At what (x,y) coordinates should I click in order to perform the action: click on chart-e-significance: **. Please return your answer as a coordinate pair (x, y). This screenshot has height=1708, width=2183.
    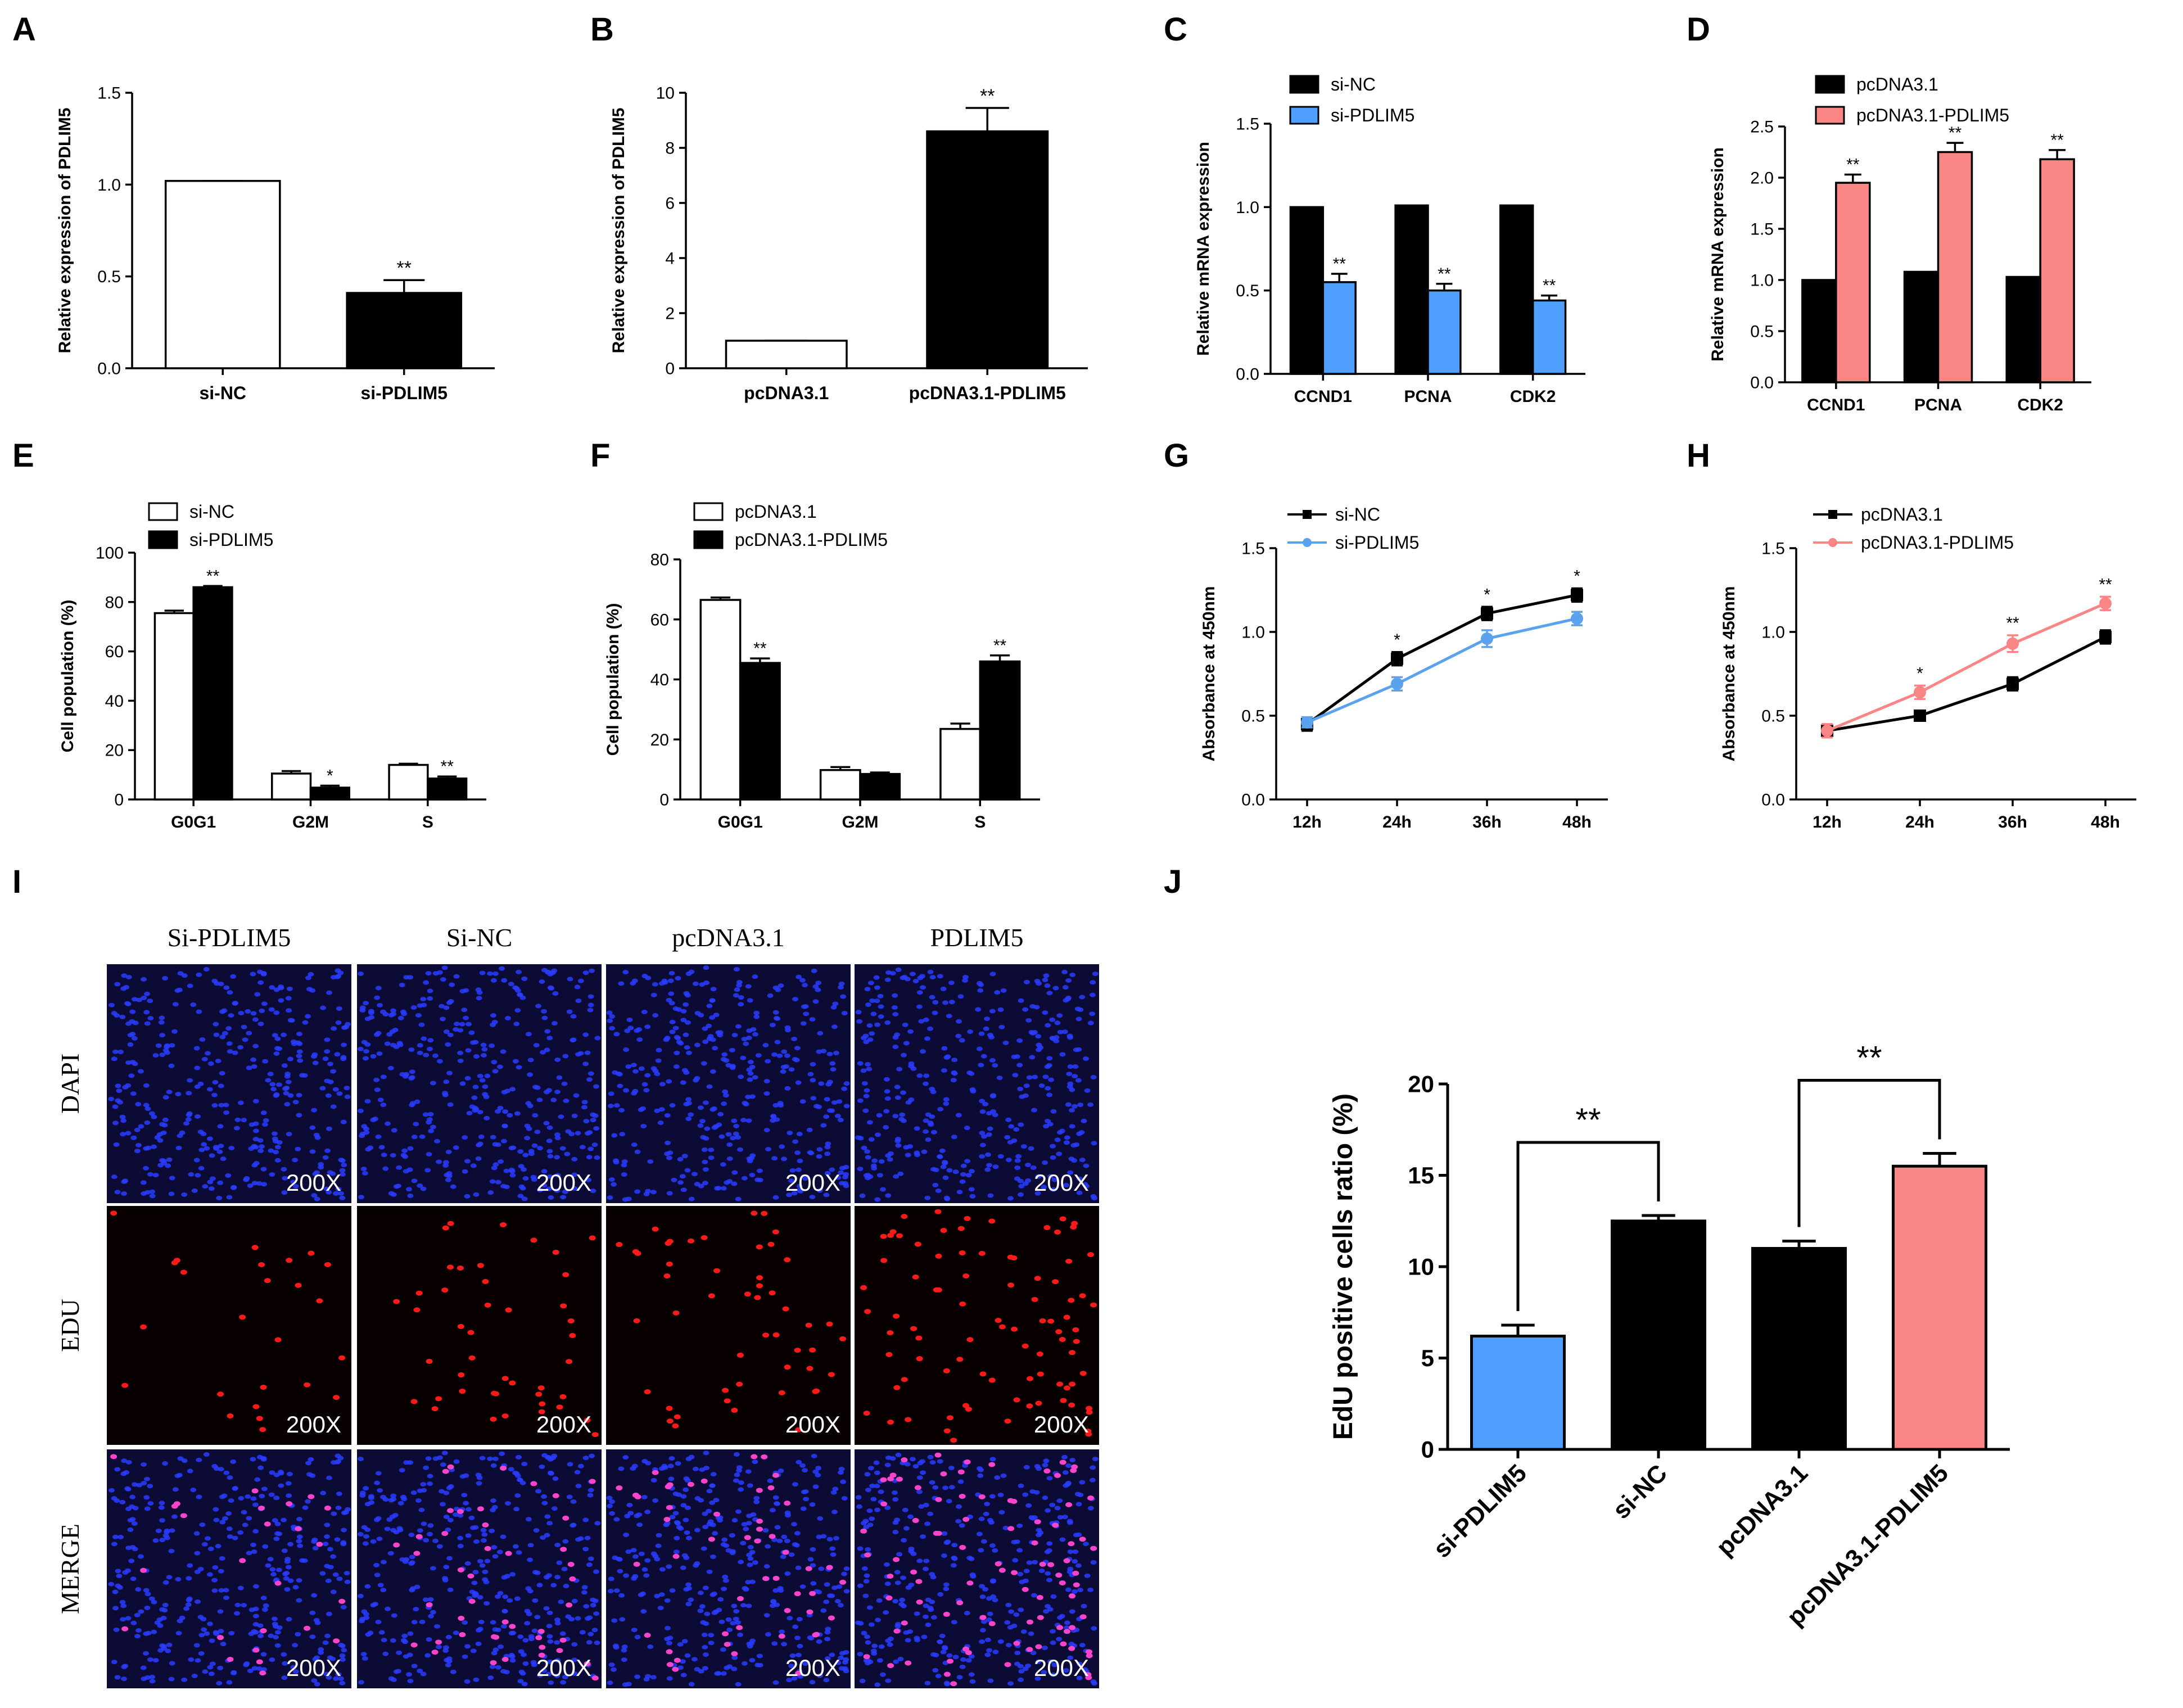
    Looking at the image, I should click on (213, 576).